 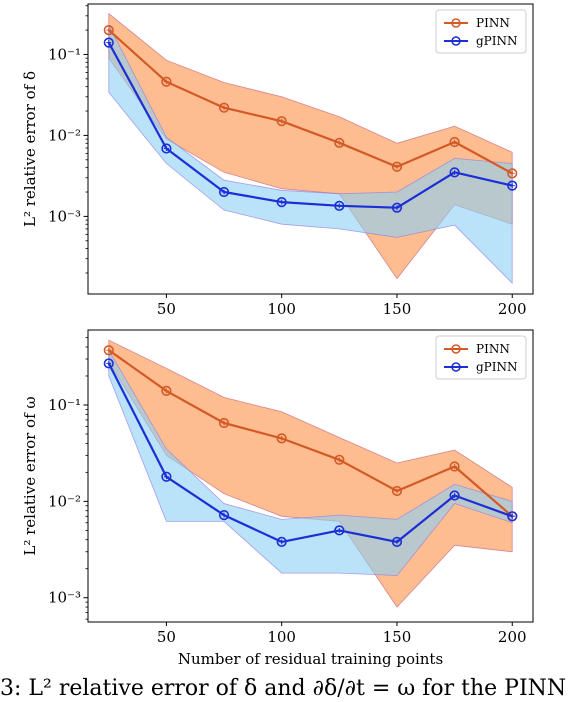 I want to click on y-axis-label: L² relative error of δ, so click(x=30, y=149).